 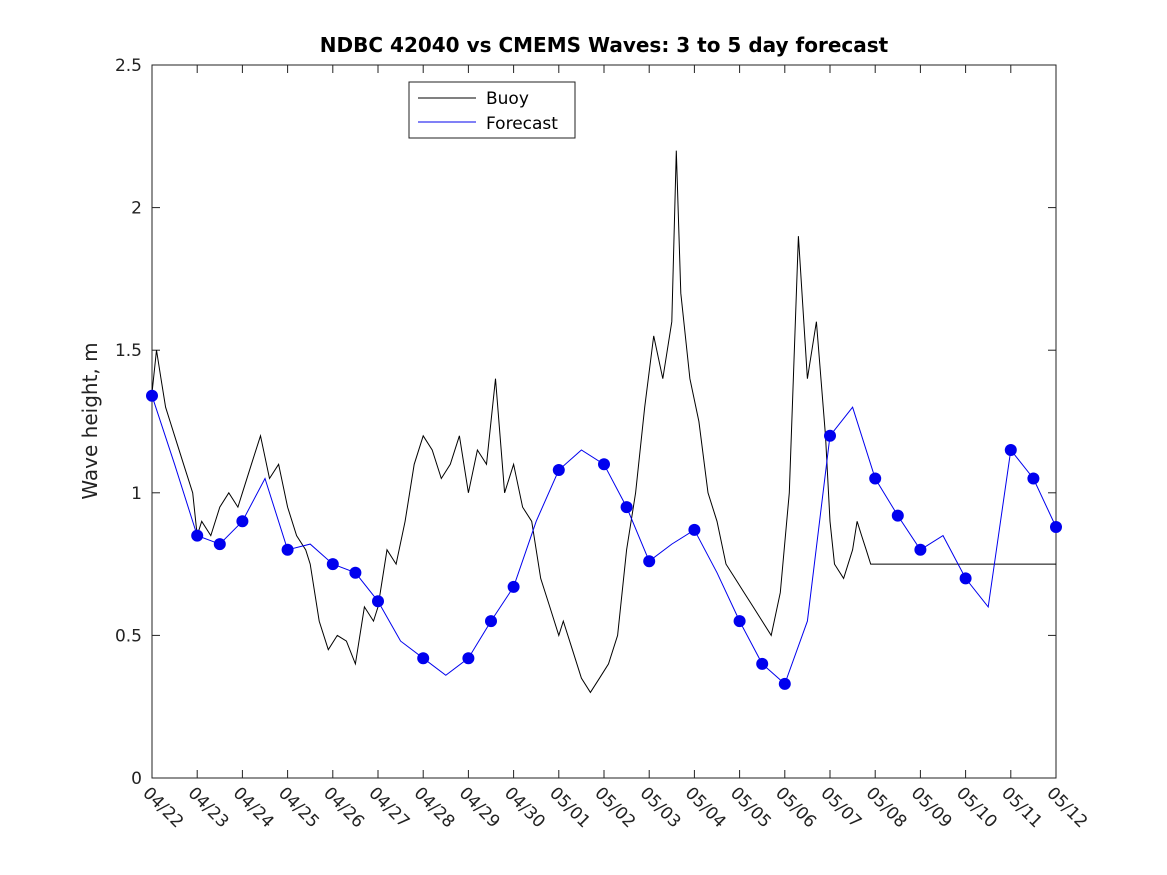 I want to click on y-axis-label: Wave height, m, so click(x=90, y=420).